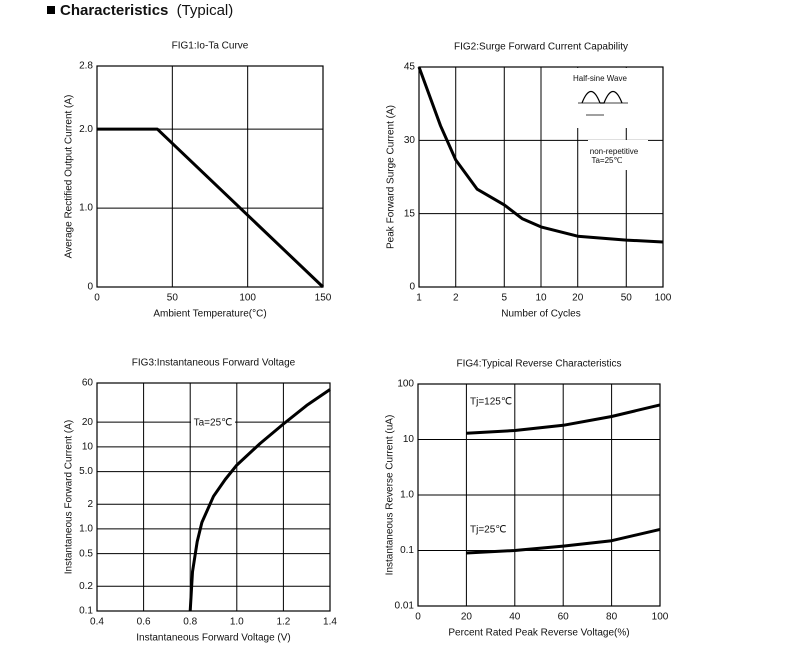 This screenshot has width=793, height=664. What do you see at coordinates (614, 151) in the screenshot?
I see `annotation: non-repetitive` at bounding box center [614, 151].